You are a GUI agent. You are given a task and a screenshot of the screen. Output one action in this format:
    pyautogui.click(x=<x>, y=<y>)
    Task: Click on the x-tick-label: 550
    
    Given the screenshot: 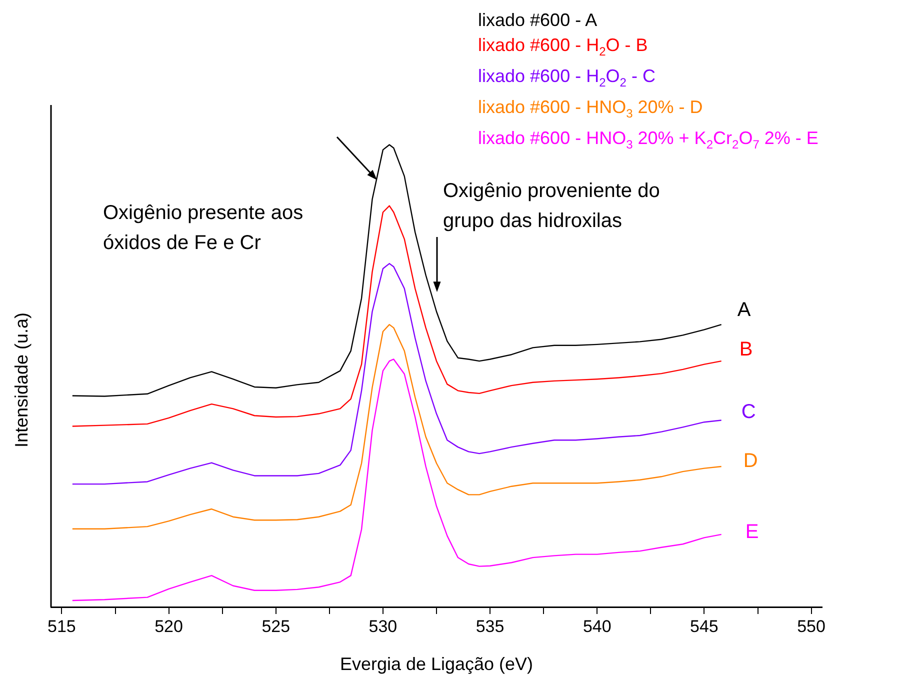 What is the action you would take?
    pyautogui.click(x=811, y=626)
    